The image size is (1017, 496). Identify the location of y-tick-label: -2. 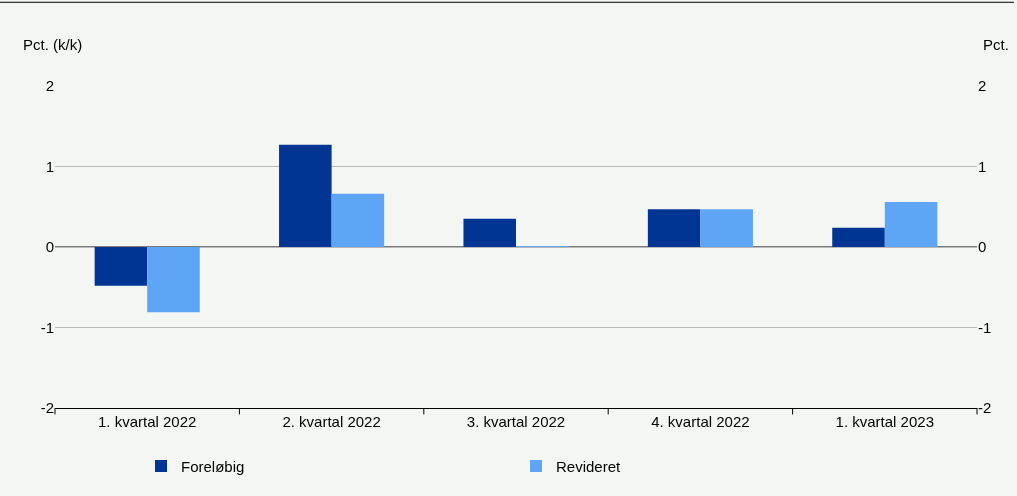
(47, 408).